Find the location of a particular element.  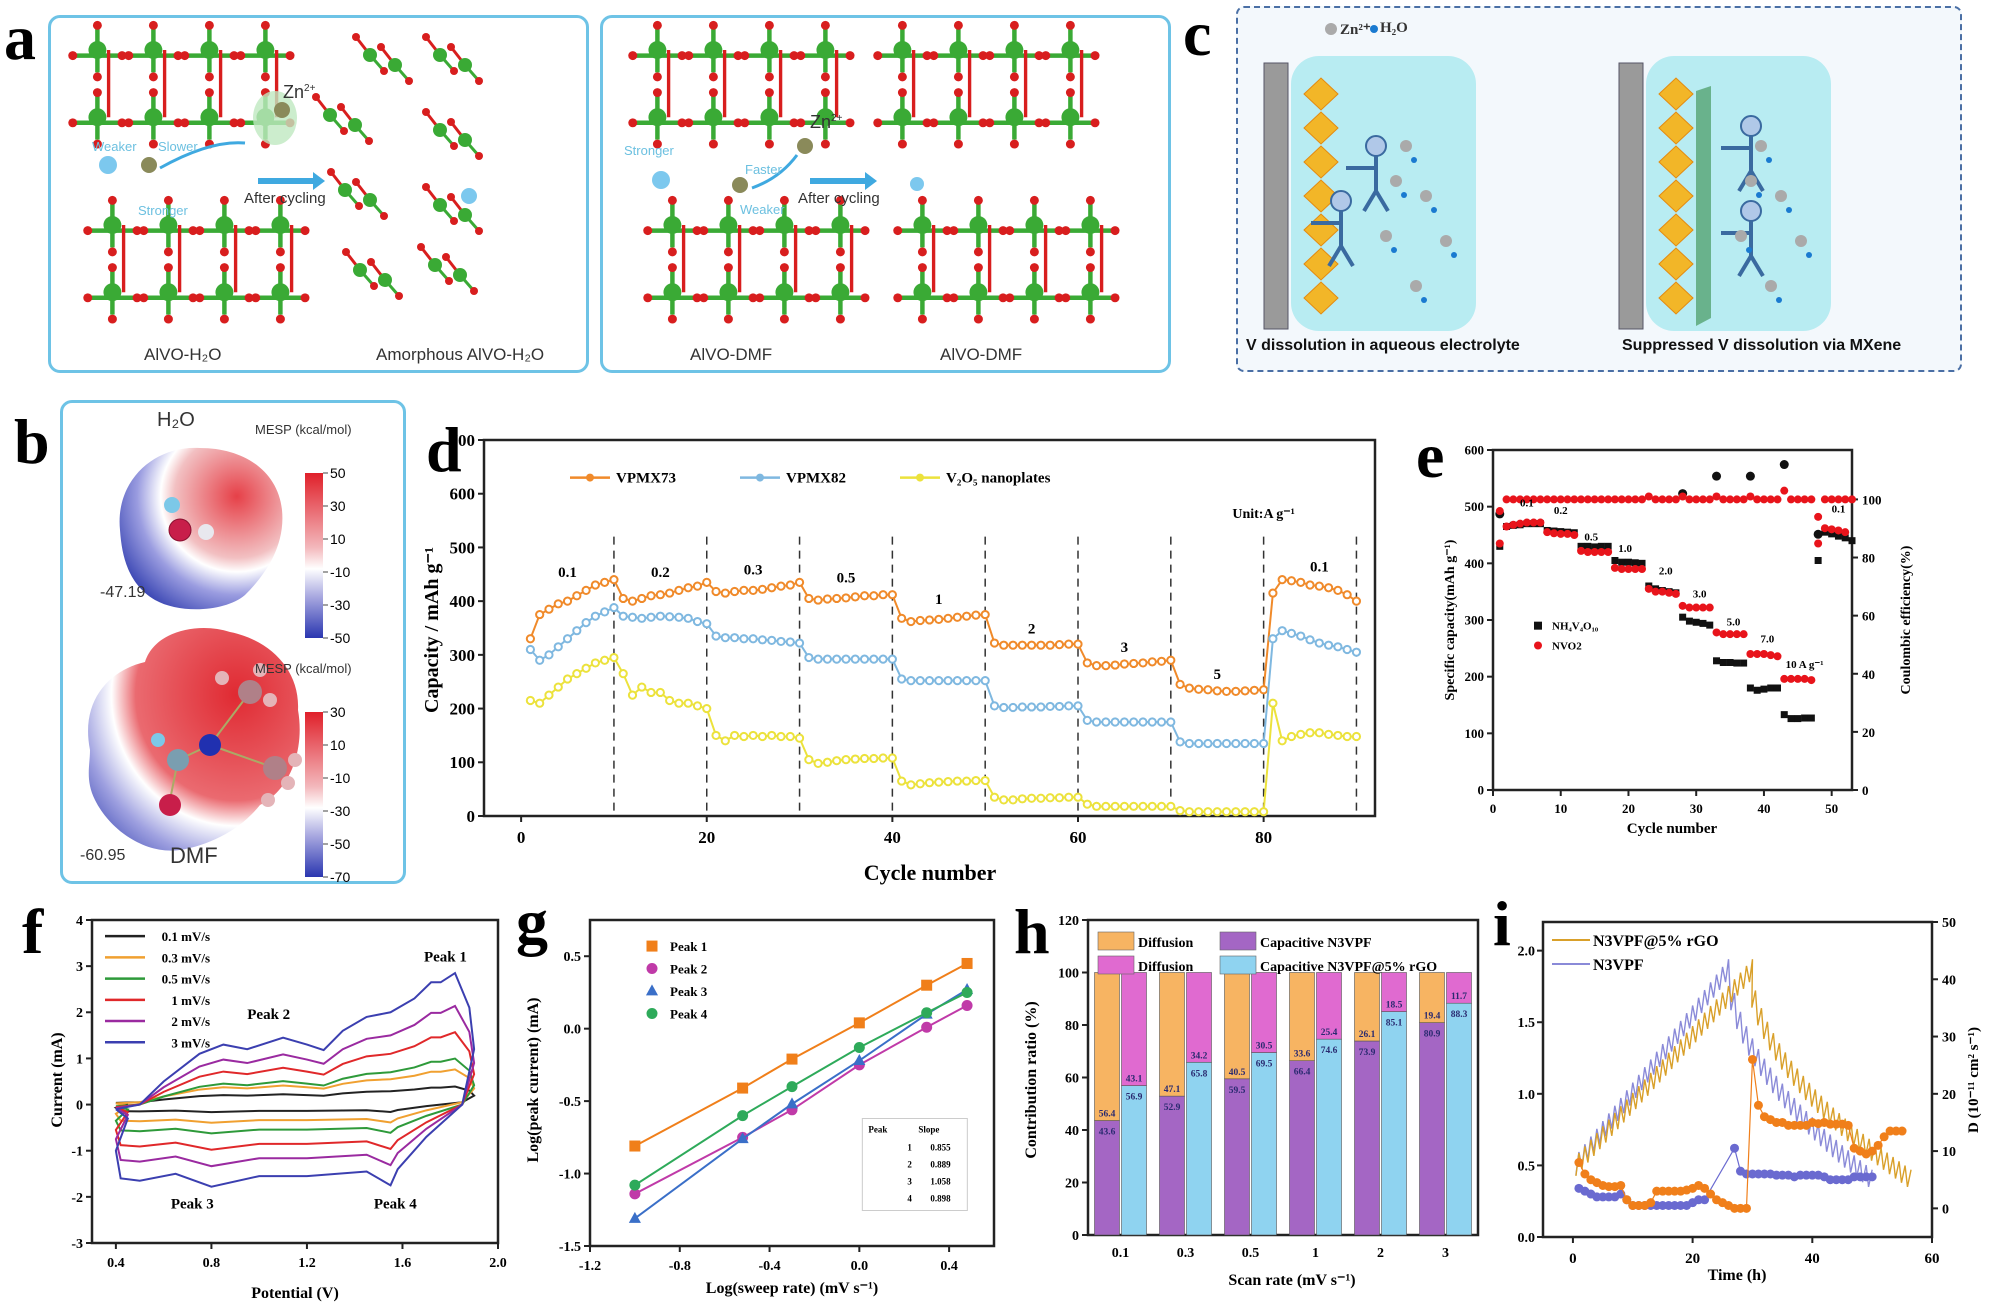

colorbar-tick-label: 30 is located at coordinates (338, 506).